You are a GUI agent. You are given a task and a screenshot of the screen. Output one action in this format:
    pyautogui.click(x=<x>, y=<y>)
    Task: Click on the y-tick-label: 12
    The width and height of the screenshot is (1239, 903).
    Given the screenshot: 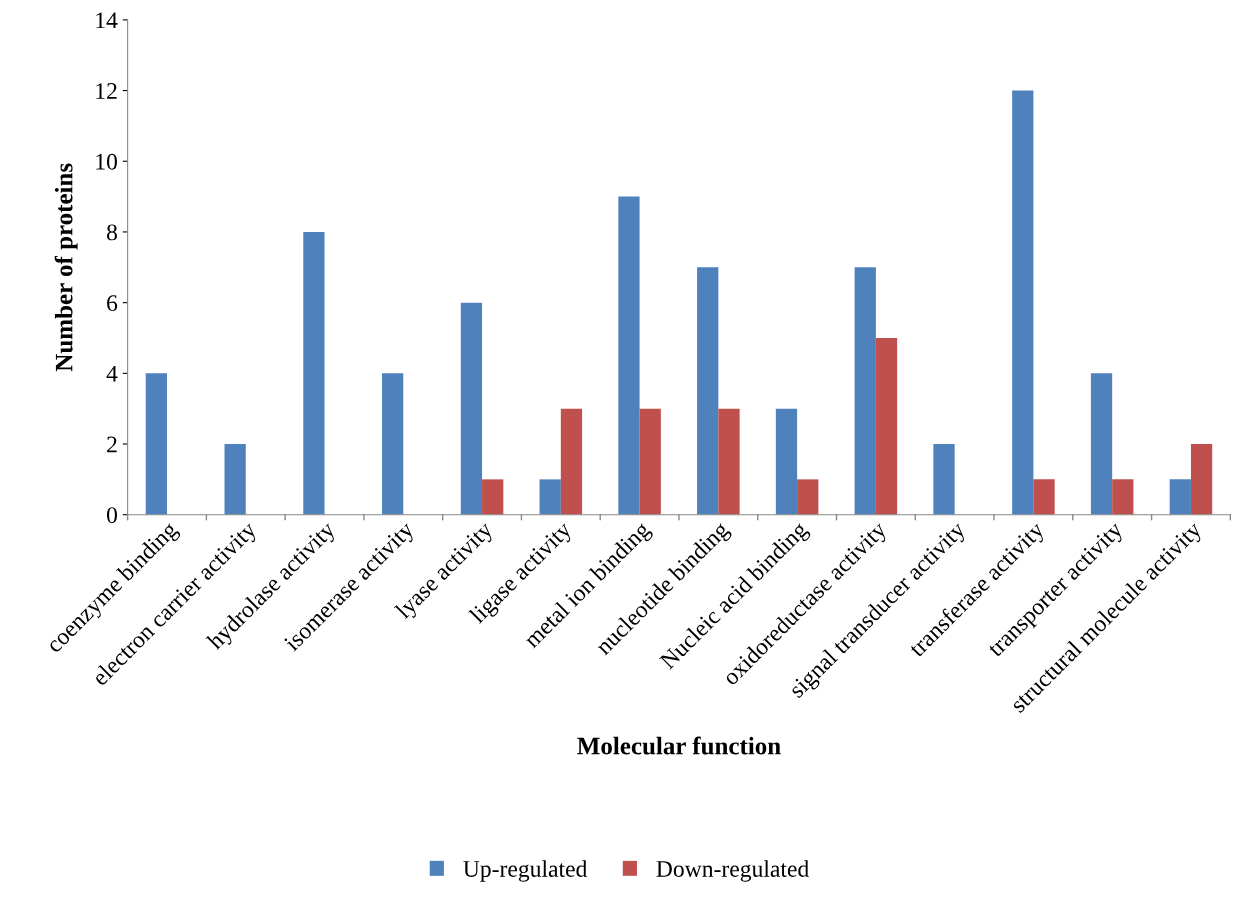 What is the action you would take?
    pyautogui.click(x=106, y=91)
    